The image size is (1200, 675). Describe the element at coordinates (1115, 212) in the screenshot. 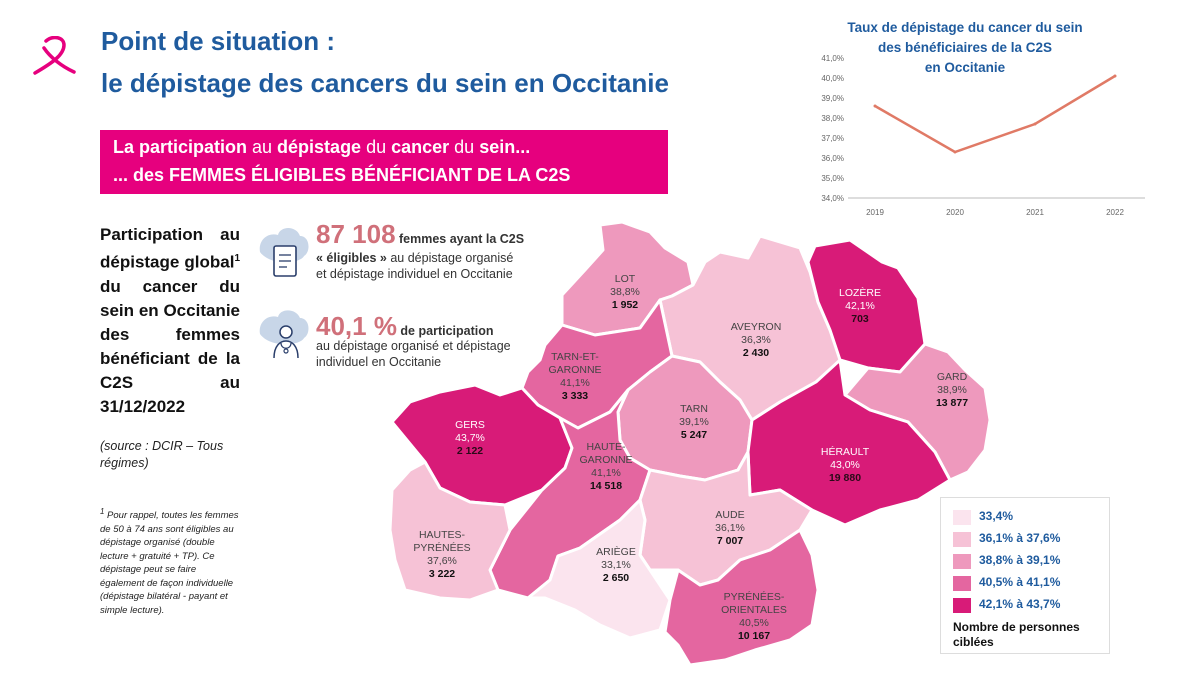

I see `x-tick-label: 2022` at that location.